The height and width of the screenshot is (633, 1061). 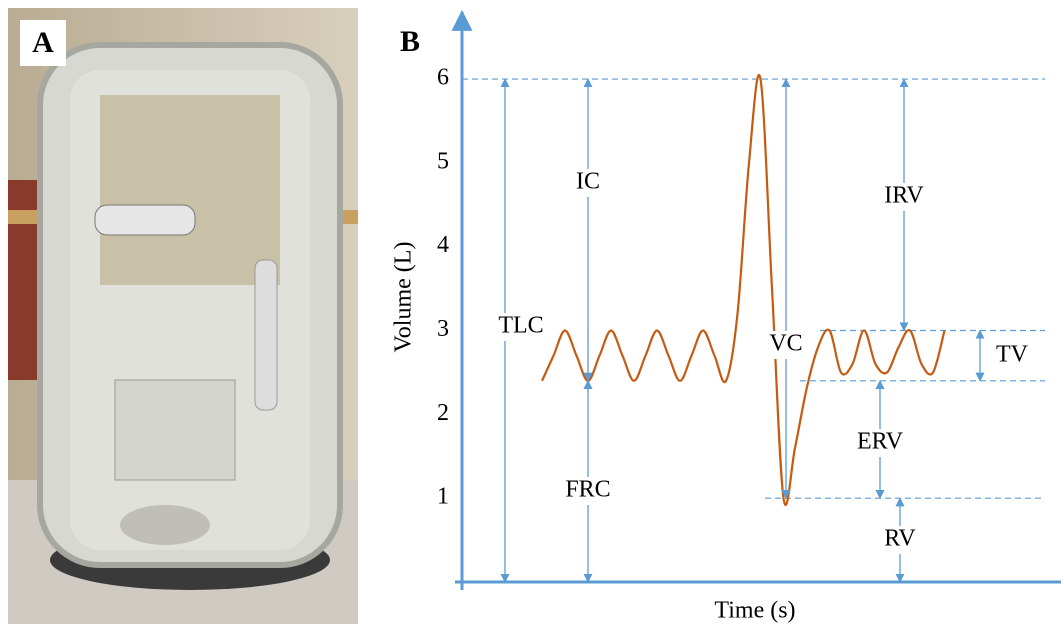 I want to click on annotation-label: TV, so click(x=1012, y=355).